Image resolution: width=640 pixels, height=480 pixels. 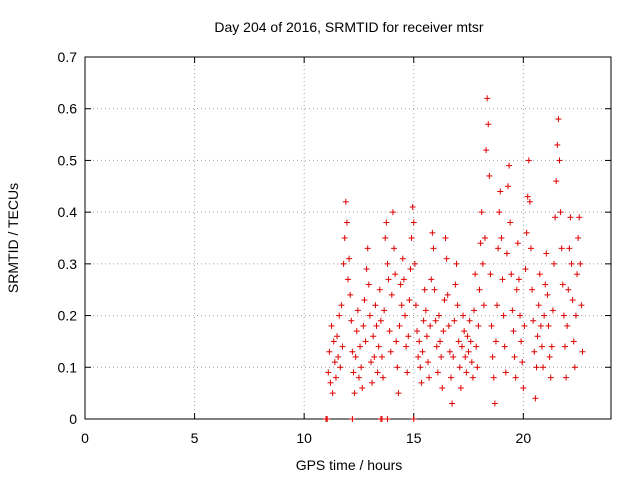 I want to click on y-tick-label: 0.1, so click(x=68, y=367).